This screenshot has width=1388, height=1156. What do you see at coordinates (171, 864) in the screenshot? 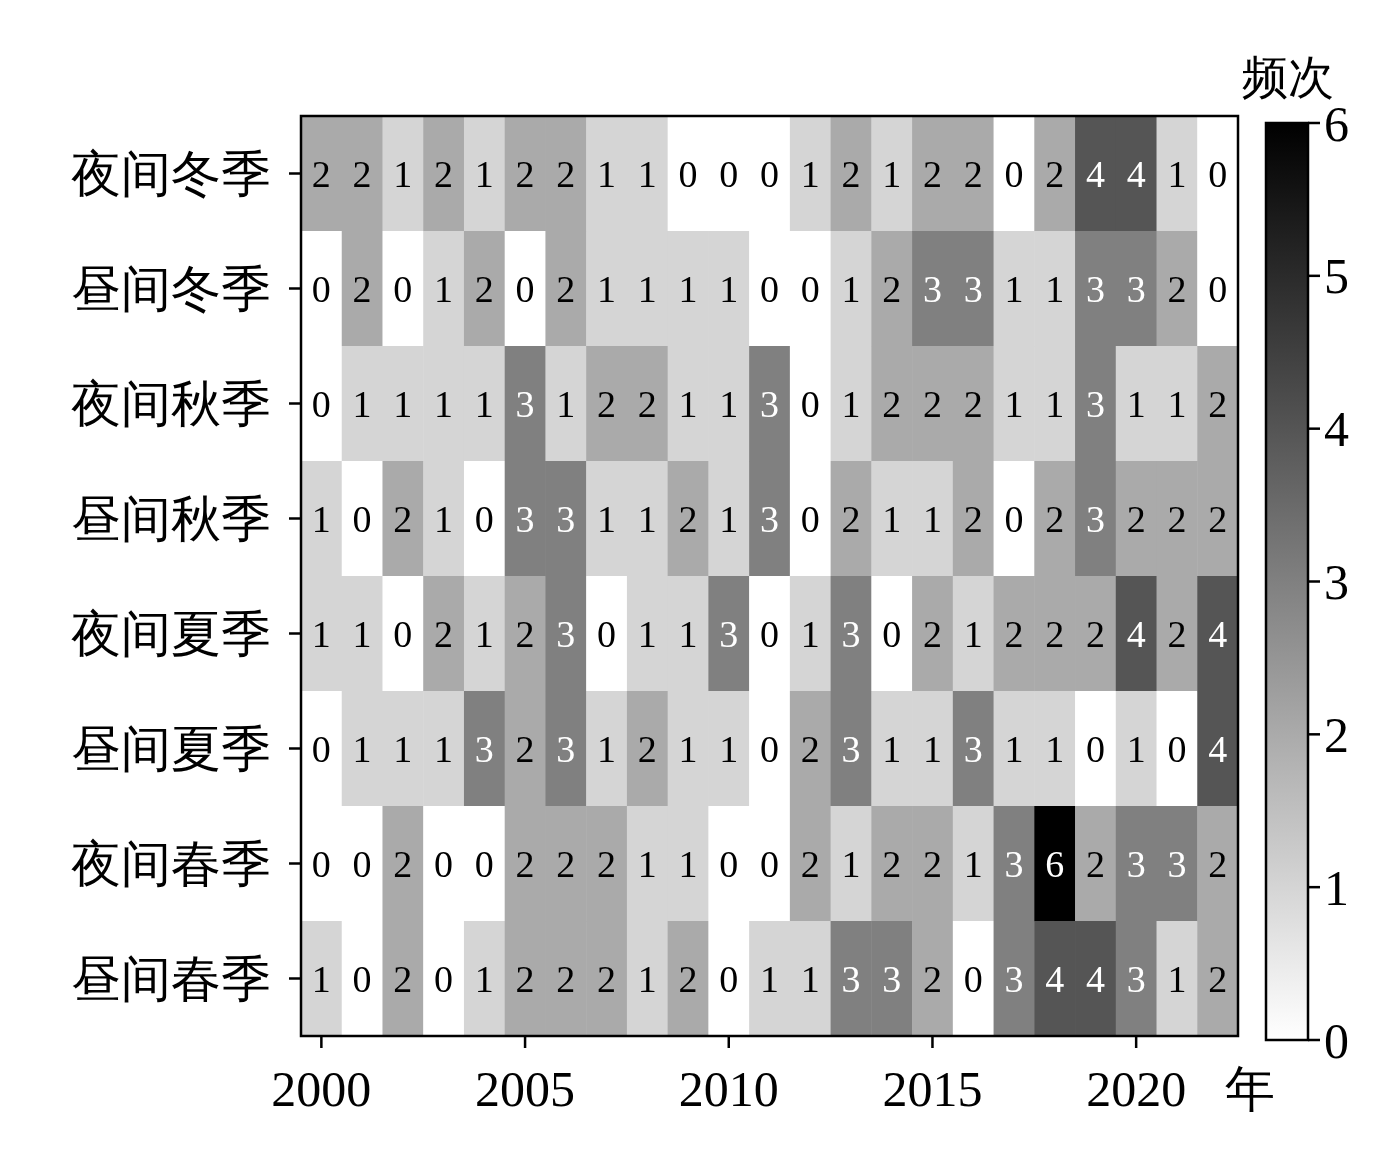
I see `y-tick-label: 夜间春季` at bounding box center [171, 864].